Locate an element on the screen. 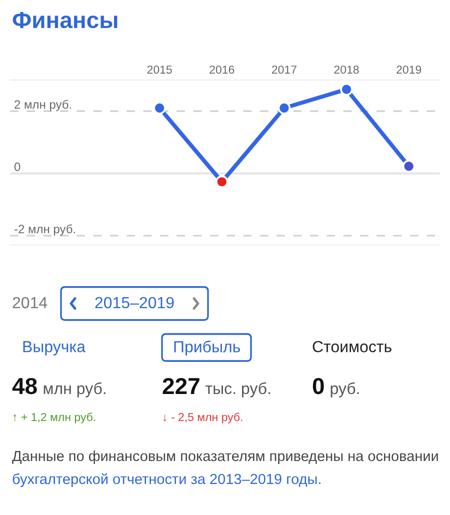  y-tick-label: -2 млн руб. is located at coordinates (44, 230).